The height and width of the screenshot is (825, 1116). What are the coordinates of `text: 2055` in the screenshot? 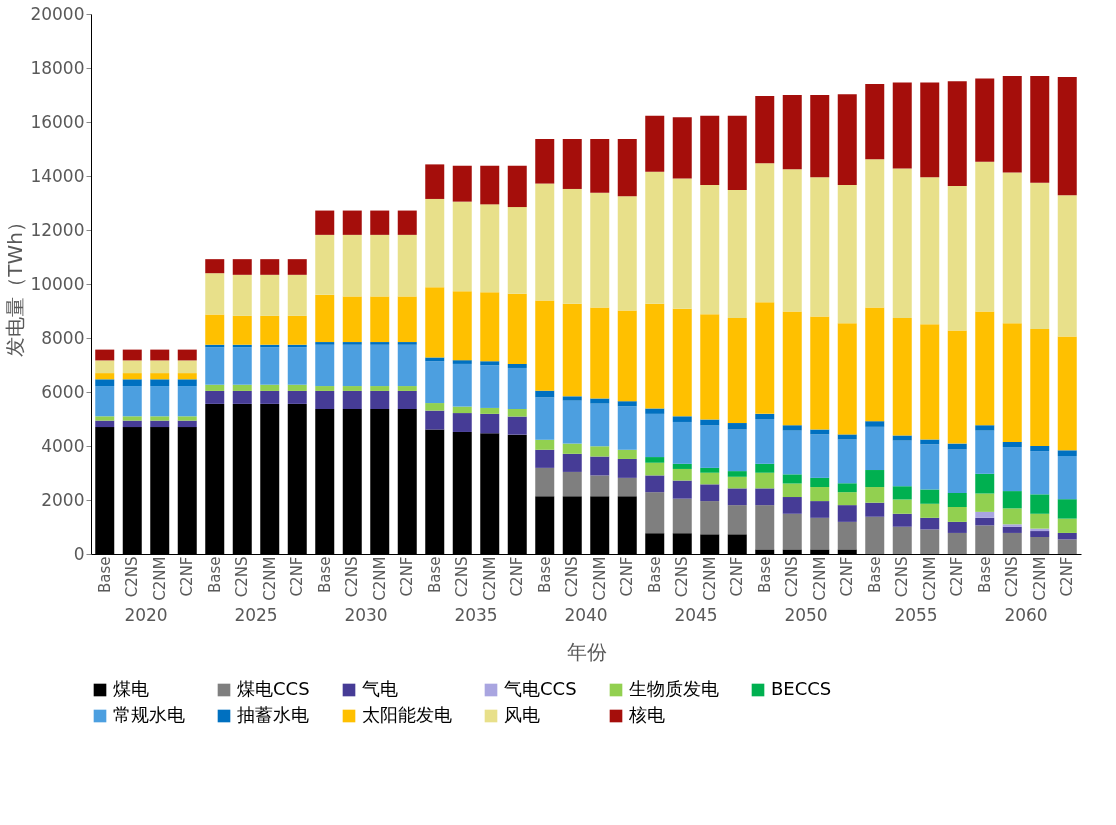 It's located at (916, 615).